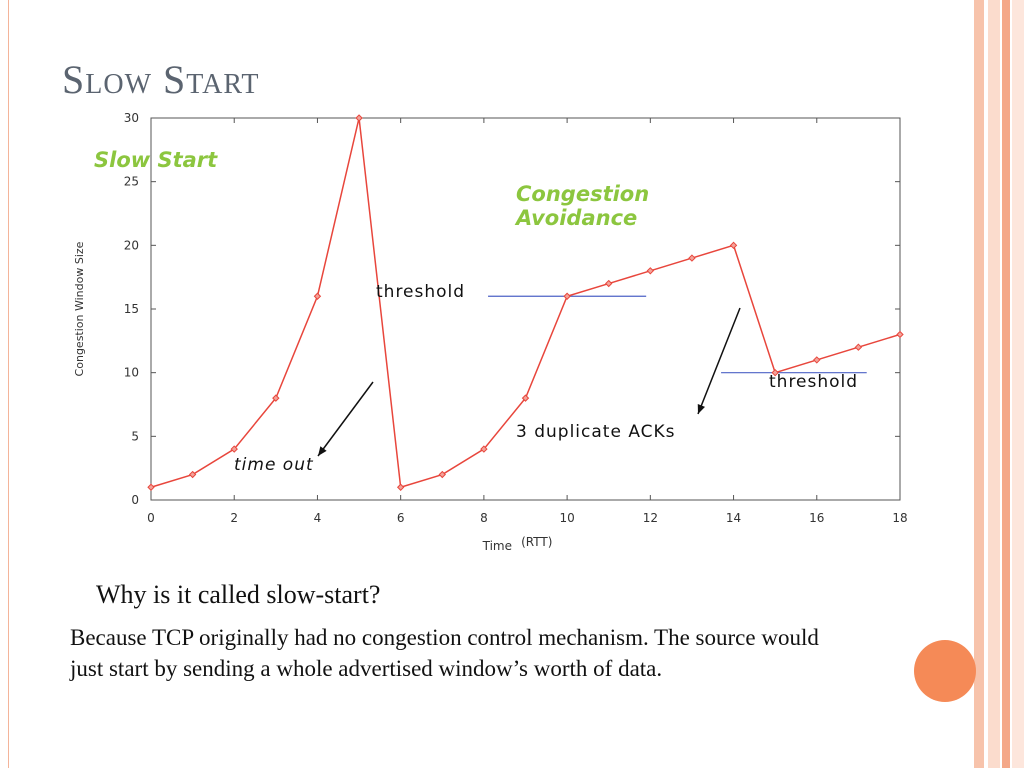 The width and height of the screenshot is (1024, 768). What do you see at coordinates (131, 245) in the screenshot?
I see `y-tick-label: 20` at bounding box center [131, 245].